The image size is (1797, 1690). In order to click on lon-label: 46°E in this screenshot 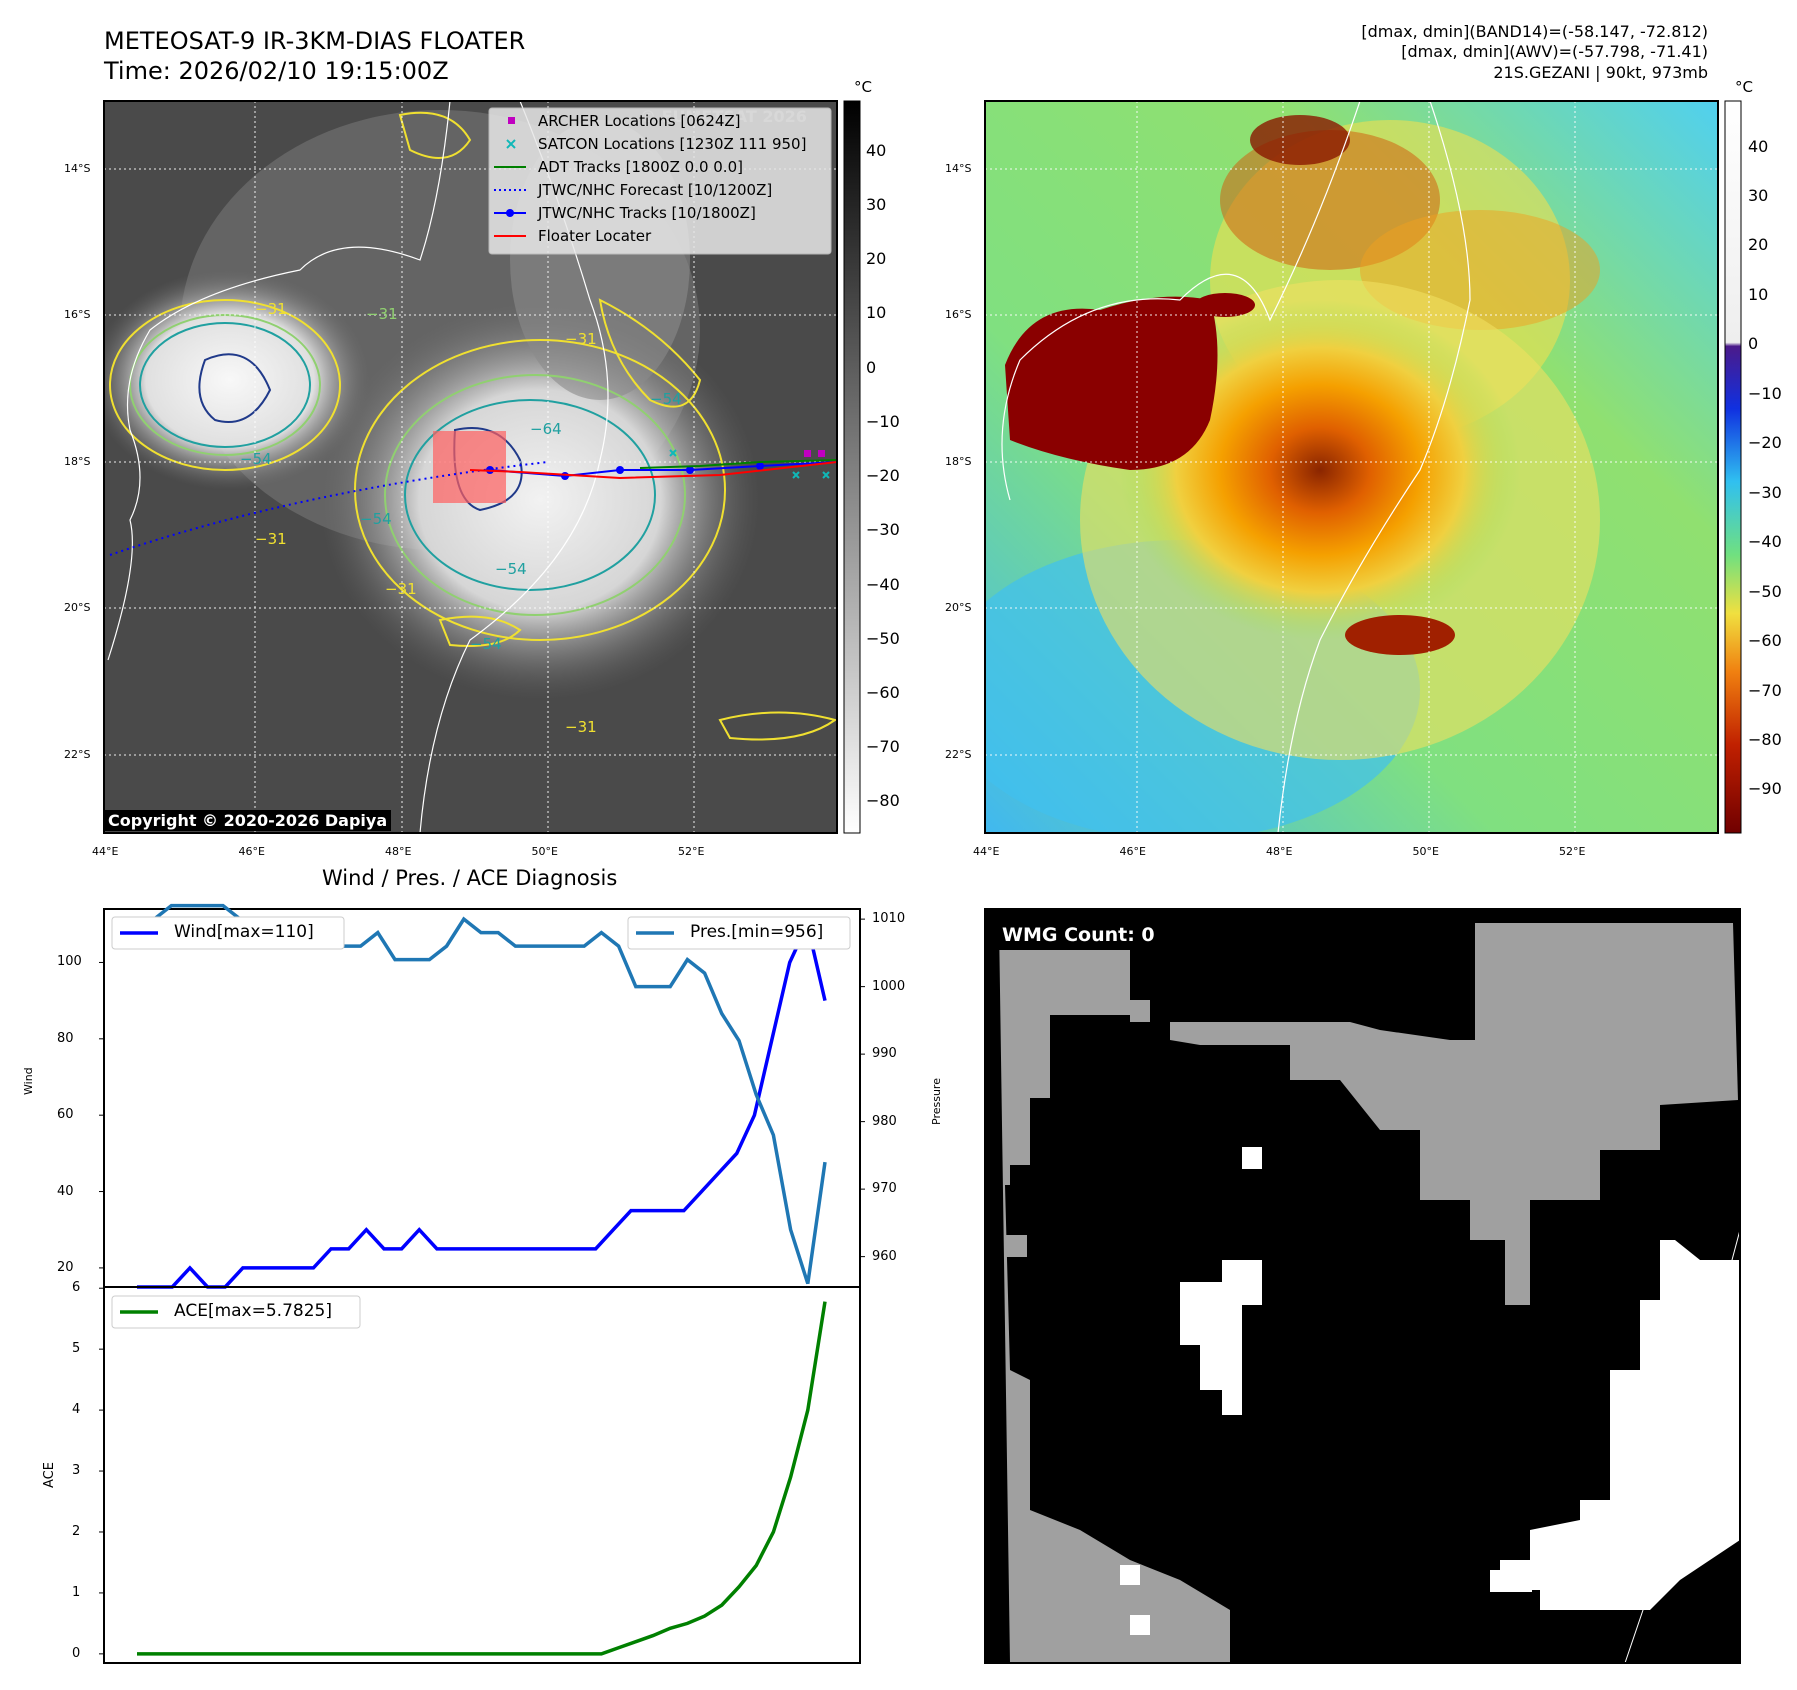, I will do `click(251, 851)`.